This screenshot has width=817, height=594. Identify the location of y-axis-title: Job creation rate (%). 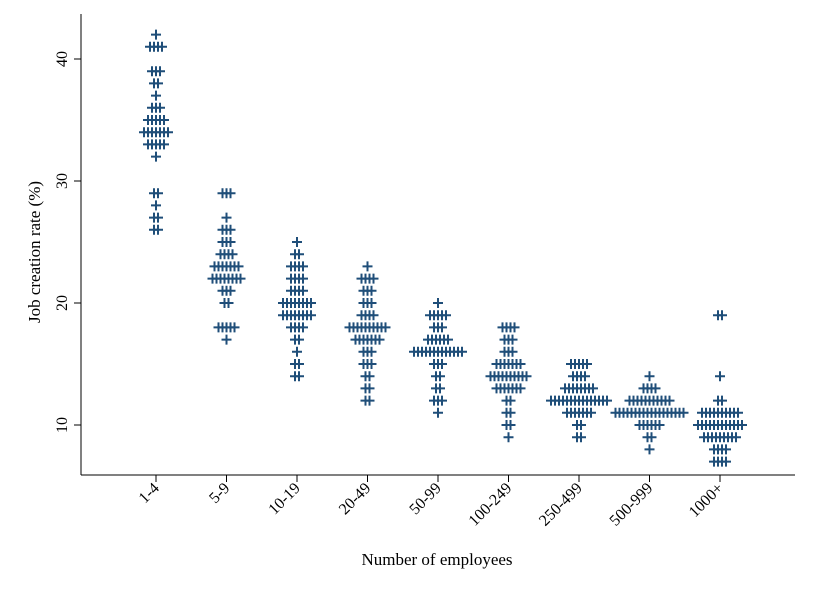
(34, 252).